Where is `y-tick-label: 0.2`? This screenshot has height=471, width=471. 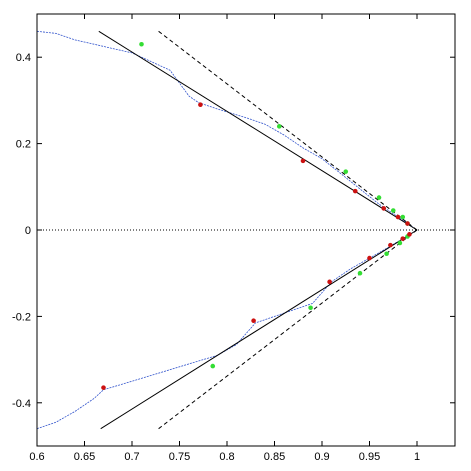
y-tick-label: 0.2 is located at coordinates (23, 145).